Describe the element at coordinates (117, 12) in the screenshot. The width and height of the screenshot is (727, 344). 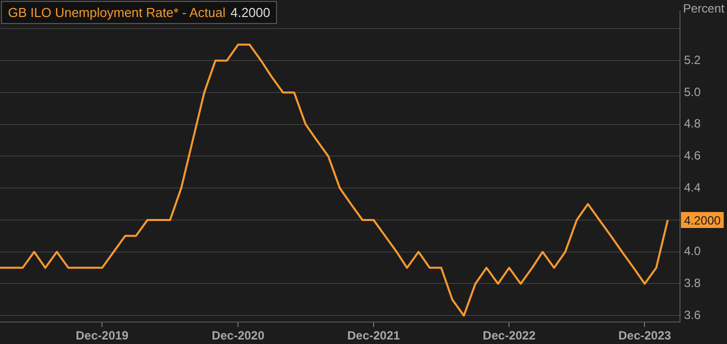
I see `chart-title: GB ILO Unemployment Rate* - Actual` at that location.